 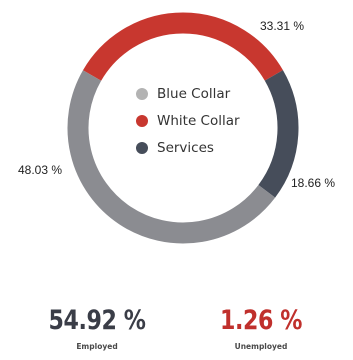 What do you see at coordinates (142, 94) in the screenshot?
I see `legend-dot-blue-collar` at bounding box center [142, 94].